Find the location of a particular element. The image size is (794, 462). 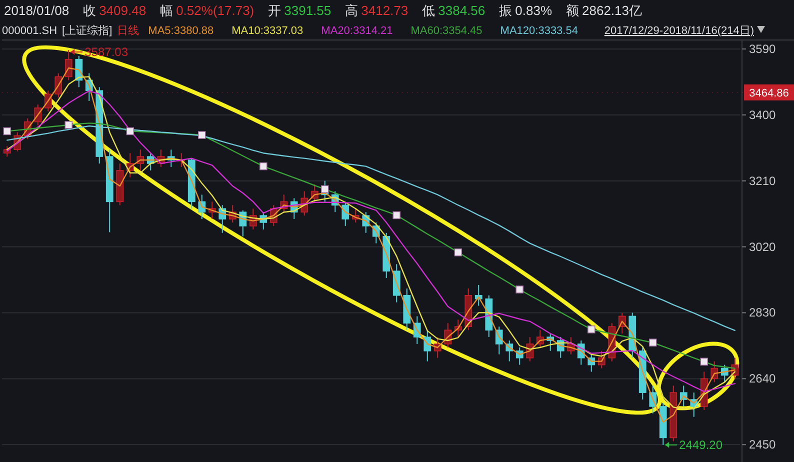

text: MA5:3380.88 is located at coordinates (181, 31).